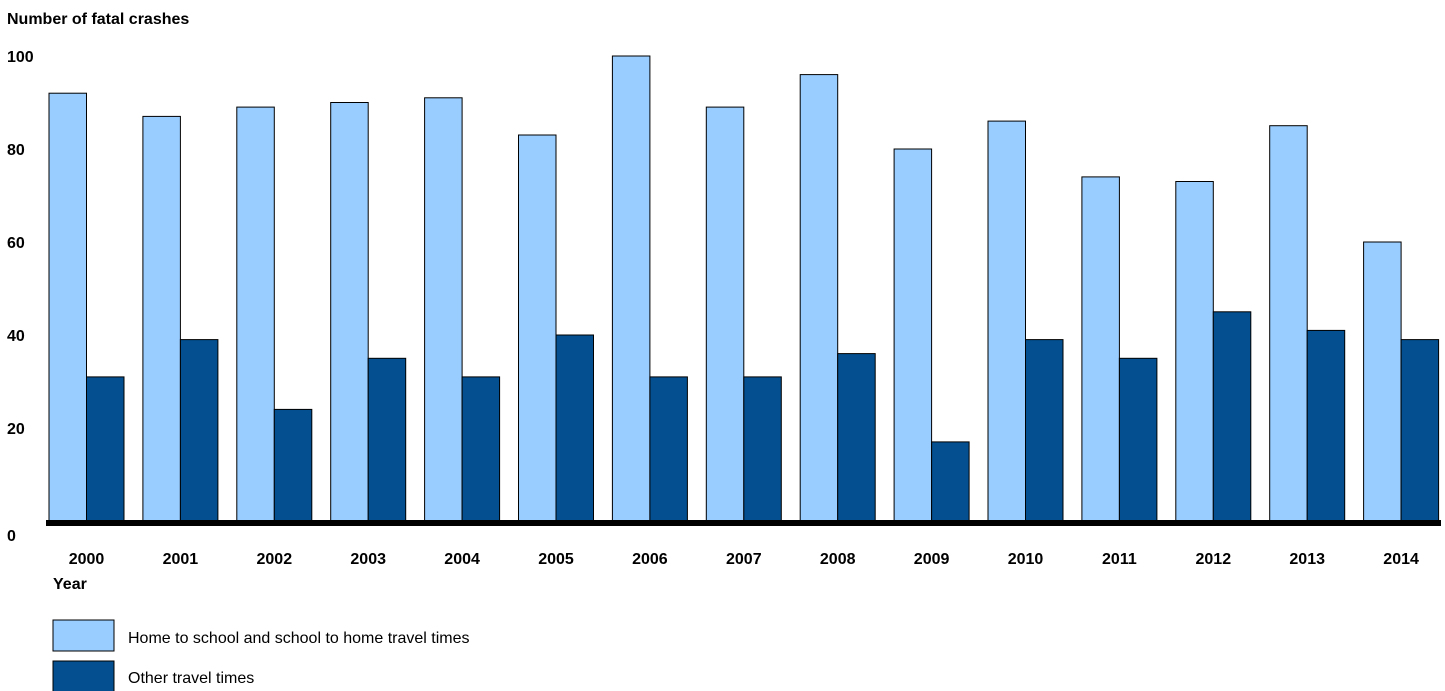  I want to click on y-axis-ticks: 0 20 40 60 80 100, so click(20, 297).